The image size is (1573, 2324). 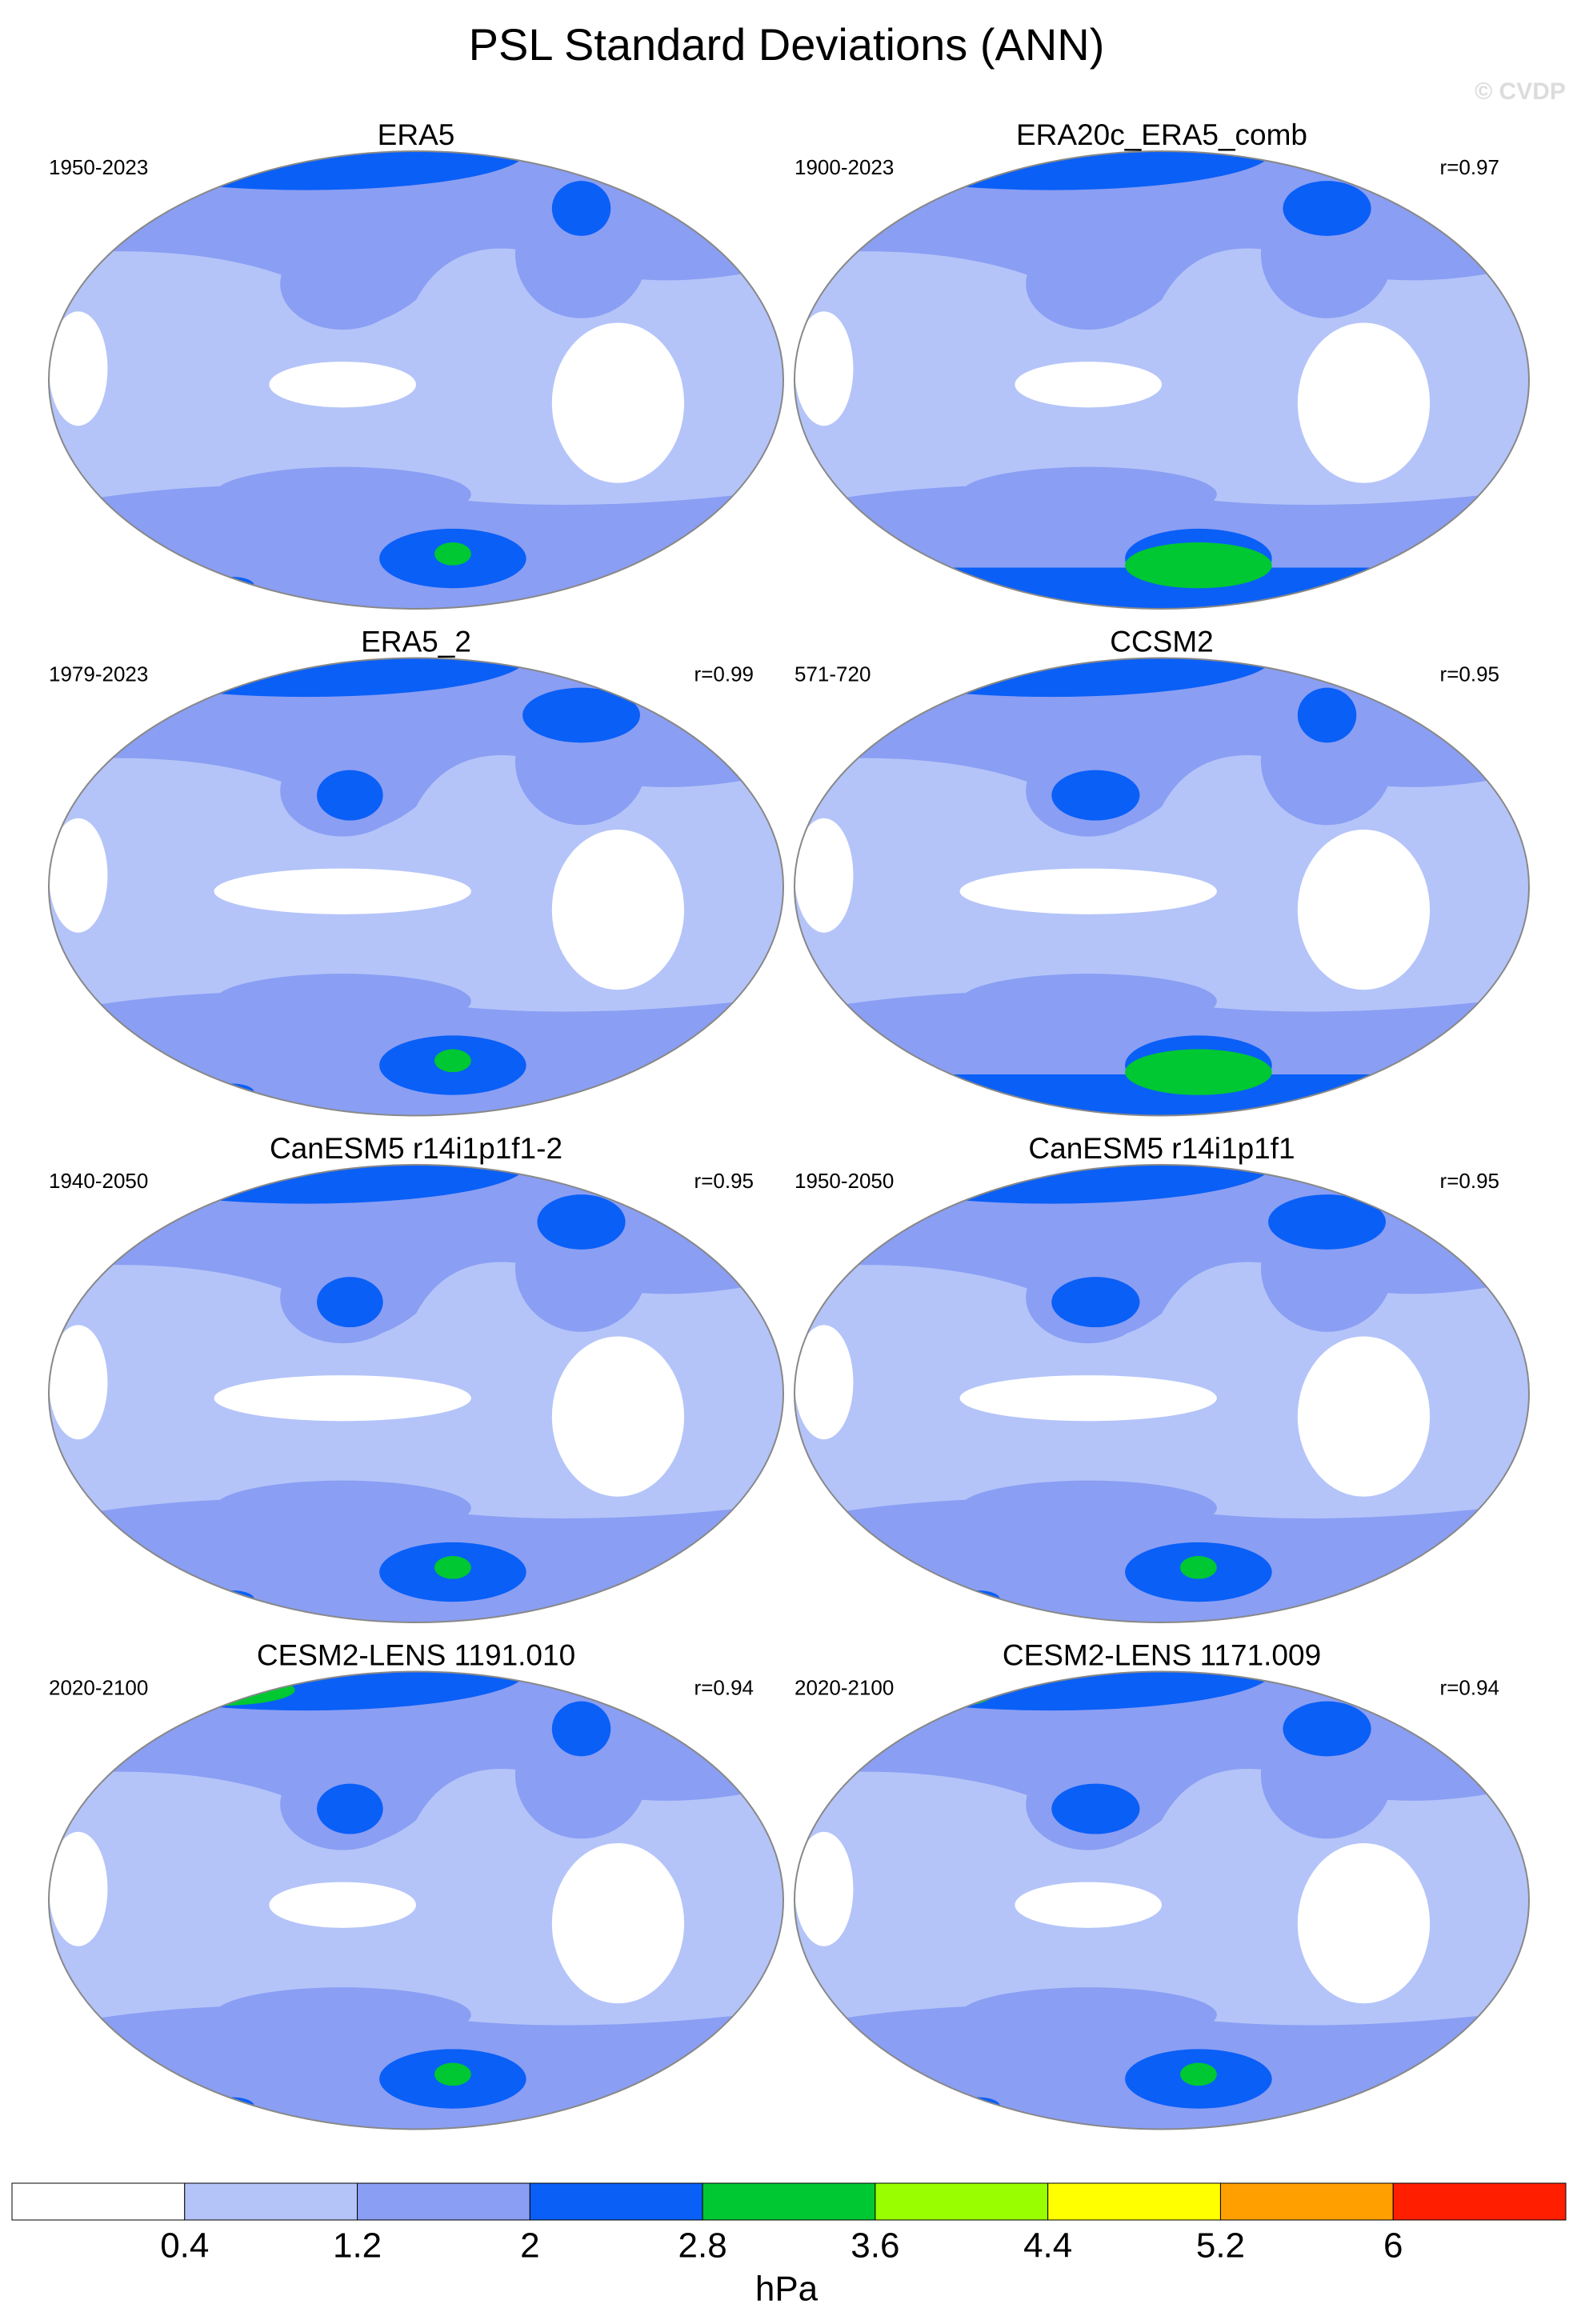 I want to click on panel-title: ERA5, so click(x=416, y=134).